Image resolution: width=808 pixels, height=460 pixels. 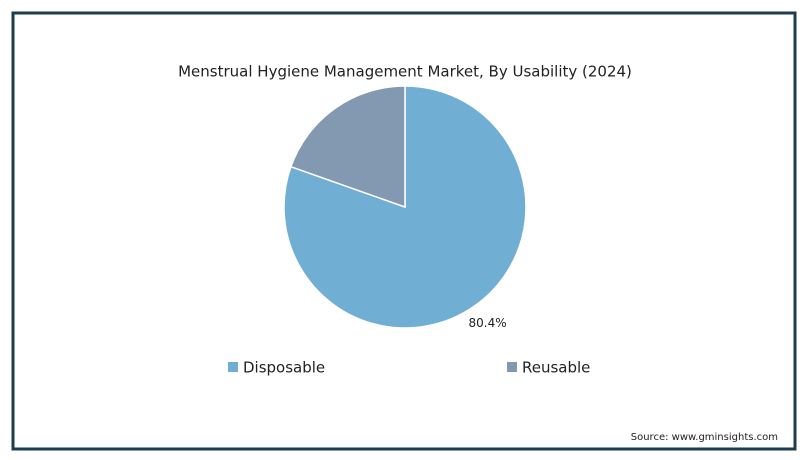 I want to click on pie-slice, so click(x=347, y=147).